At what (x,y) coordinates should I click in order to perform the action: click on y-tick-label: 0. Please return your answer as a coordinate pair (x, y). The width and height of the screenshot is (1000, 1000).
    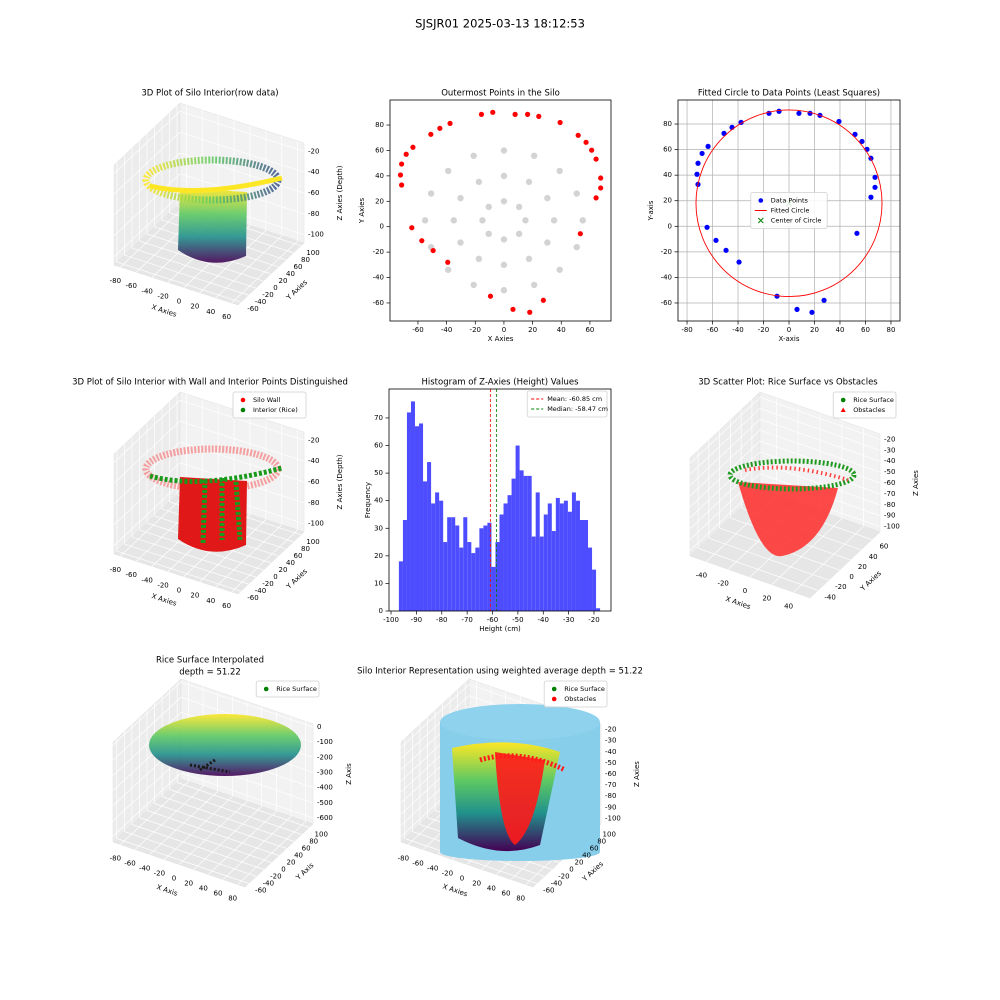
    Looking at the image, I should click on (382, 227).